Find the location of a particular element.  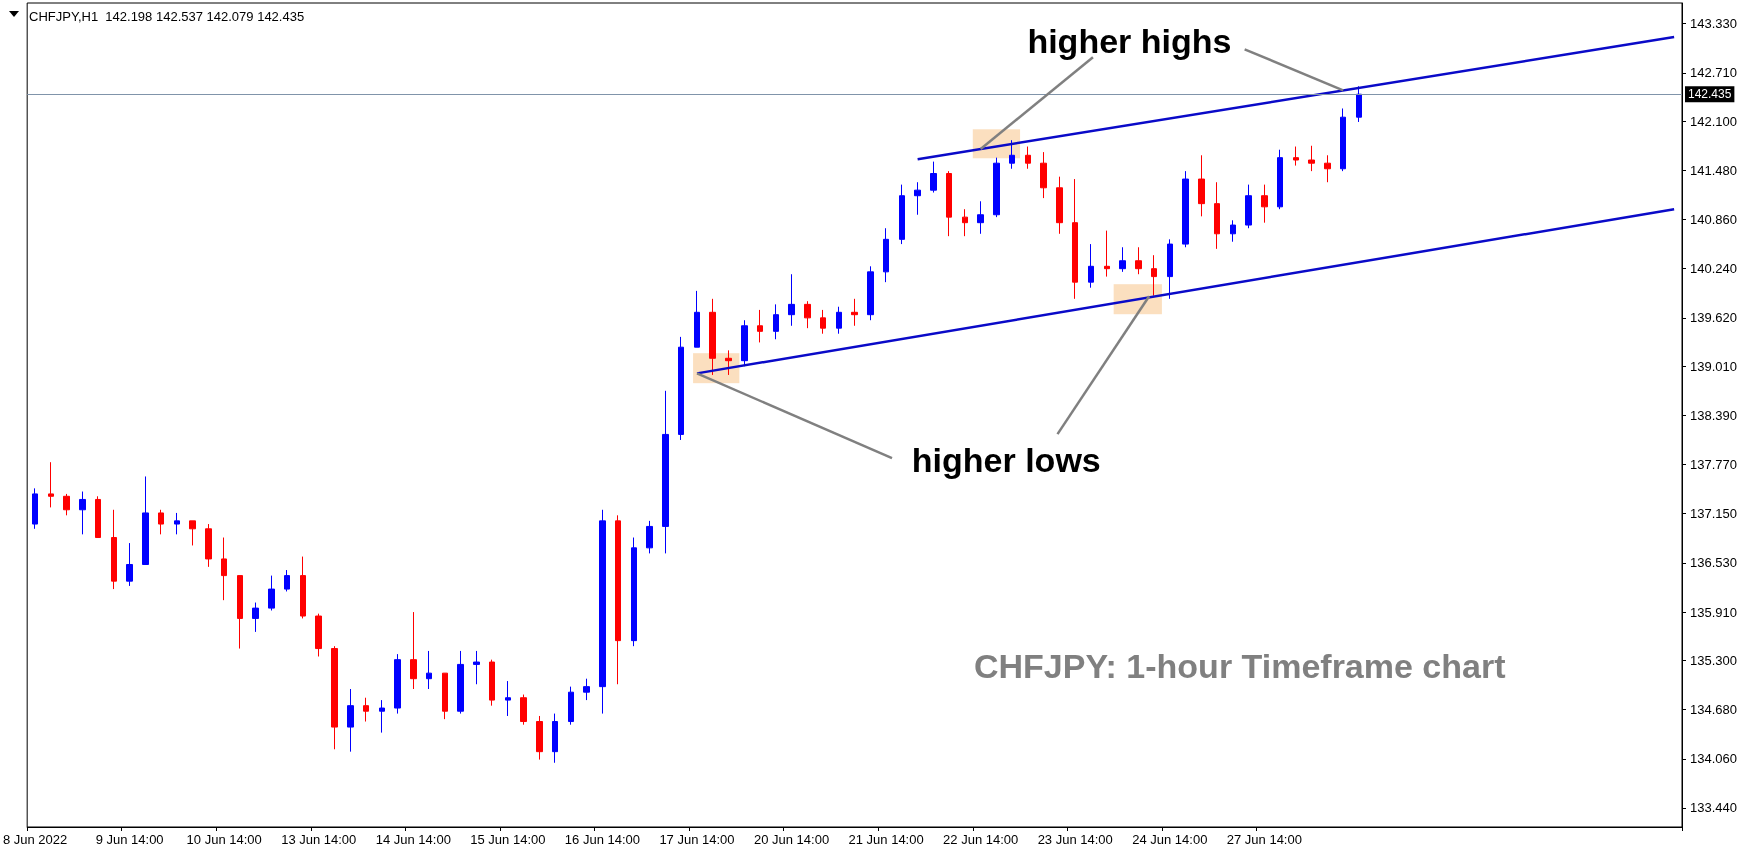

y-tick-label: 136.530 is located at coordinates (1713, 563).